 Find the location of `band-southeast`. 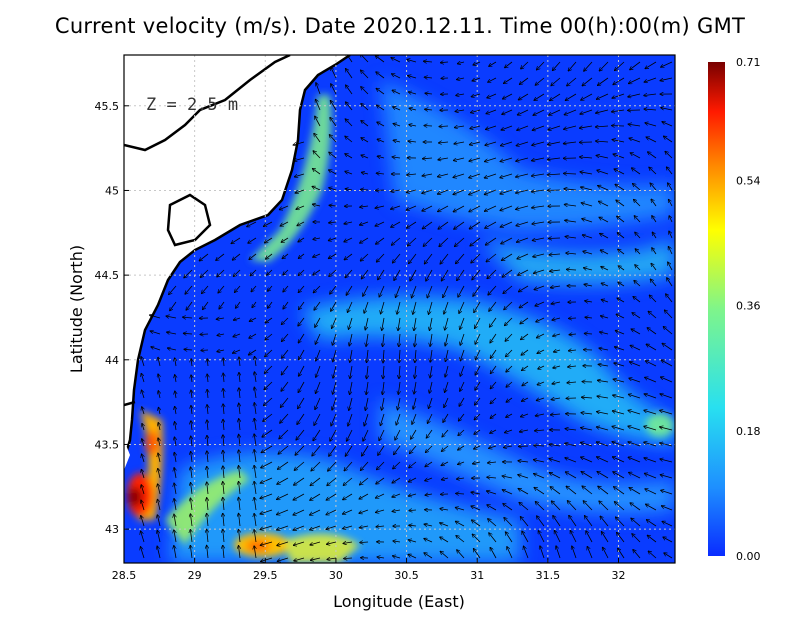

band-southeast is located at coordinates (527, 457).